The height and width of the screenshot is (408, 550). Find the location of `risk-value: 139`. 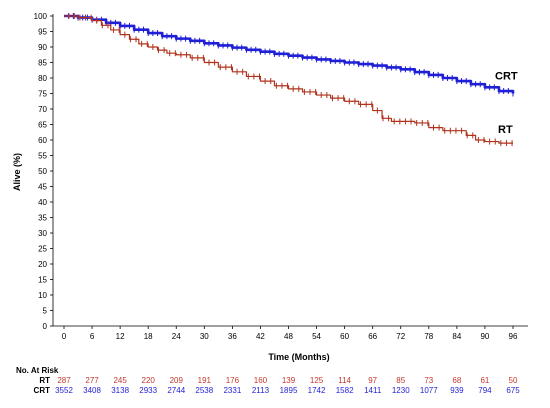

risk-value: 139 is located at coordinates (289, 380).